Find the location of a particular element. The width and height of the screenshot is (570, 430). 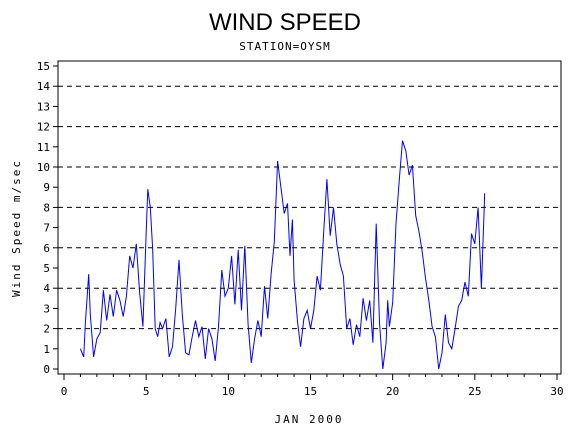

x-tick-label-15: 15 is located at coordinates (310, 391).